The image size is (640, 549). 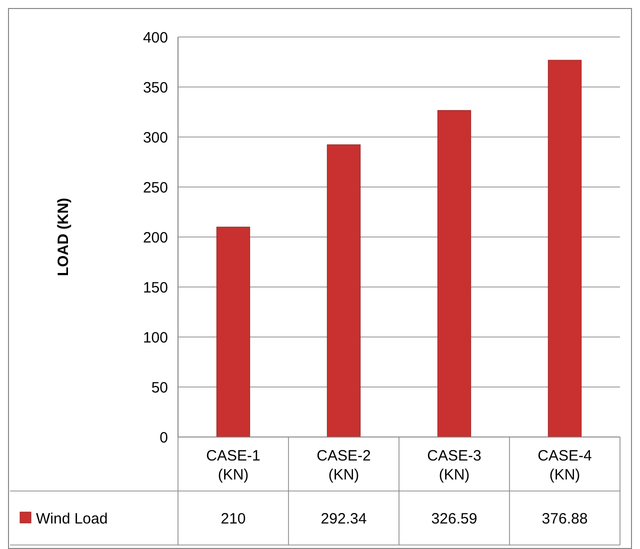 What do you see at coordinates (454, 519) in the screenshot?
I see `data-label: 326.59` at bounding box center [454, 519].